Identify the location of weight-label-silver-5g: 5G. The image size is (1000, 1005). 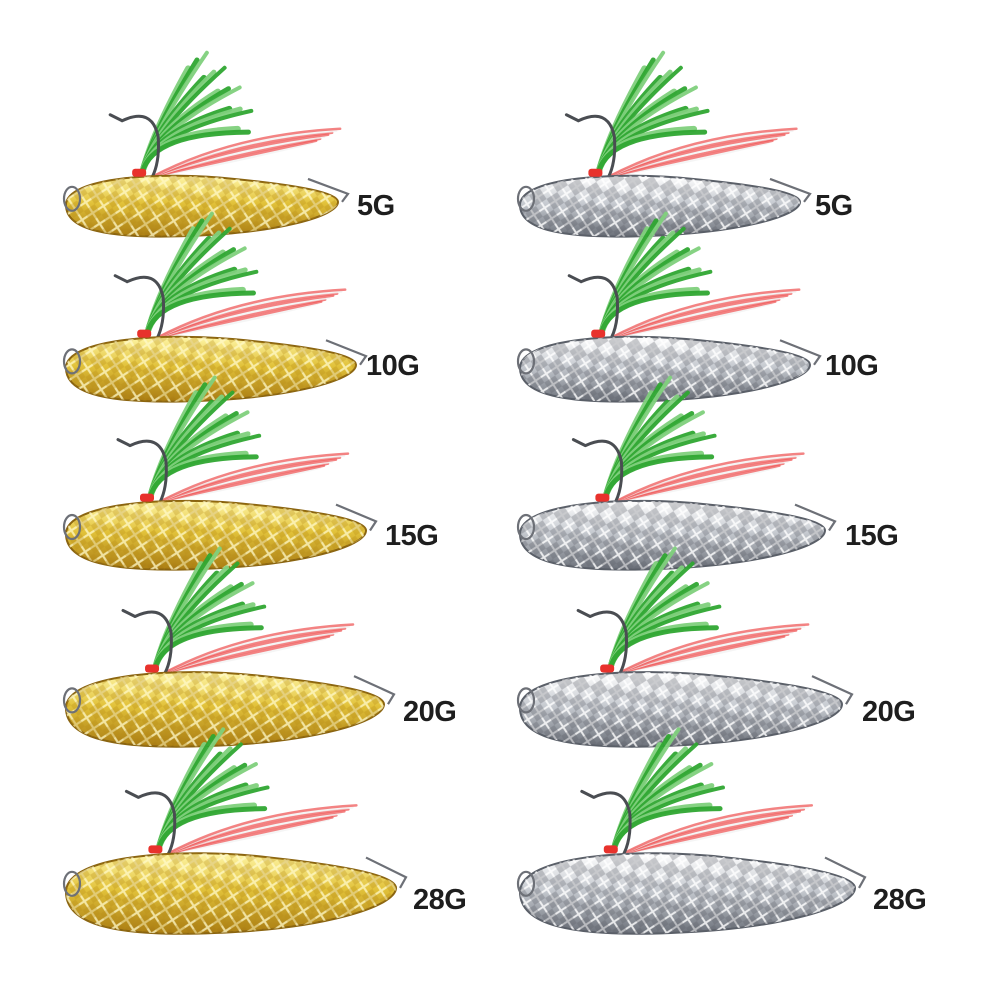
(834, 206).